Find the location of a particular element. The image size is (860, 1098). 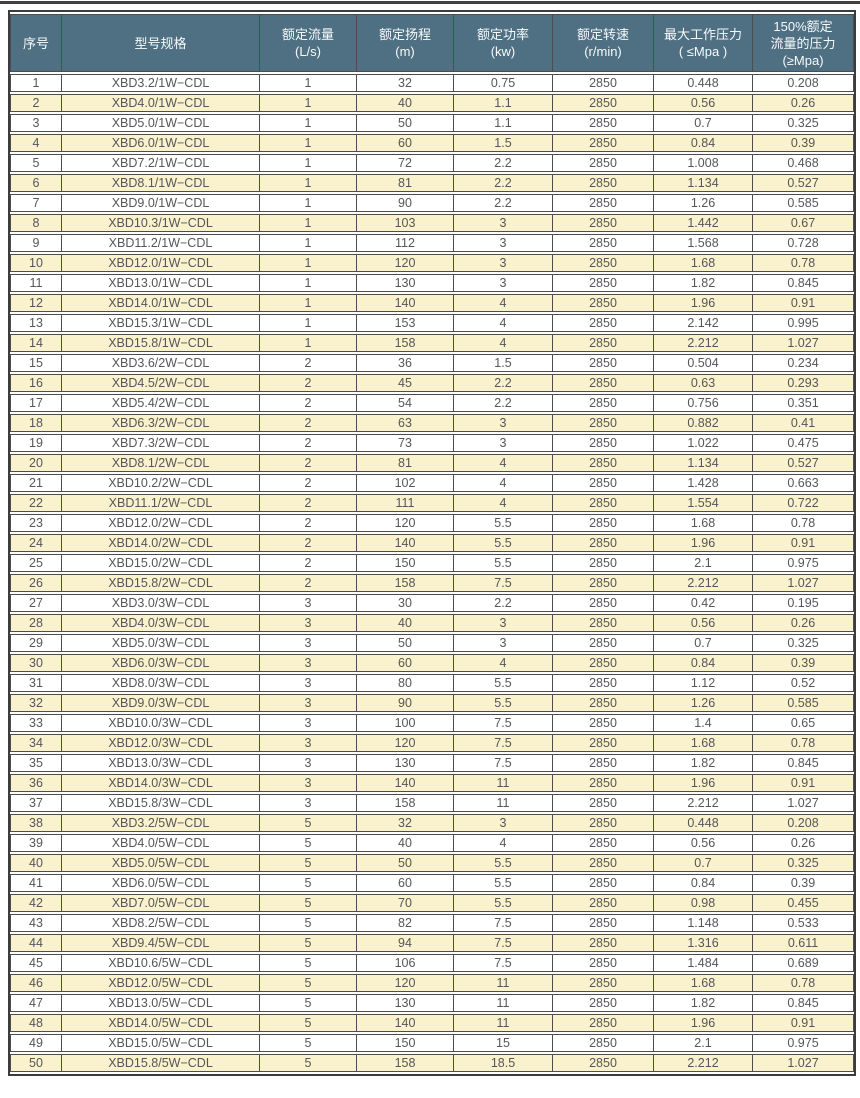

cell-value: 0.663 is located at coordinates (803, 483).